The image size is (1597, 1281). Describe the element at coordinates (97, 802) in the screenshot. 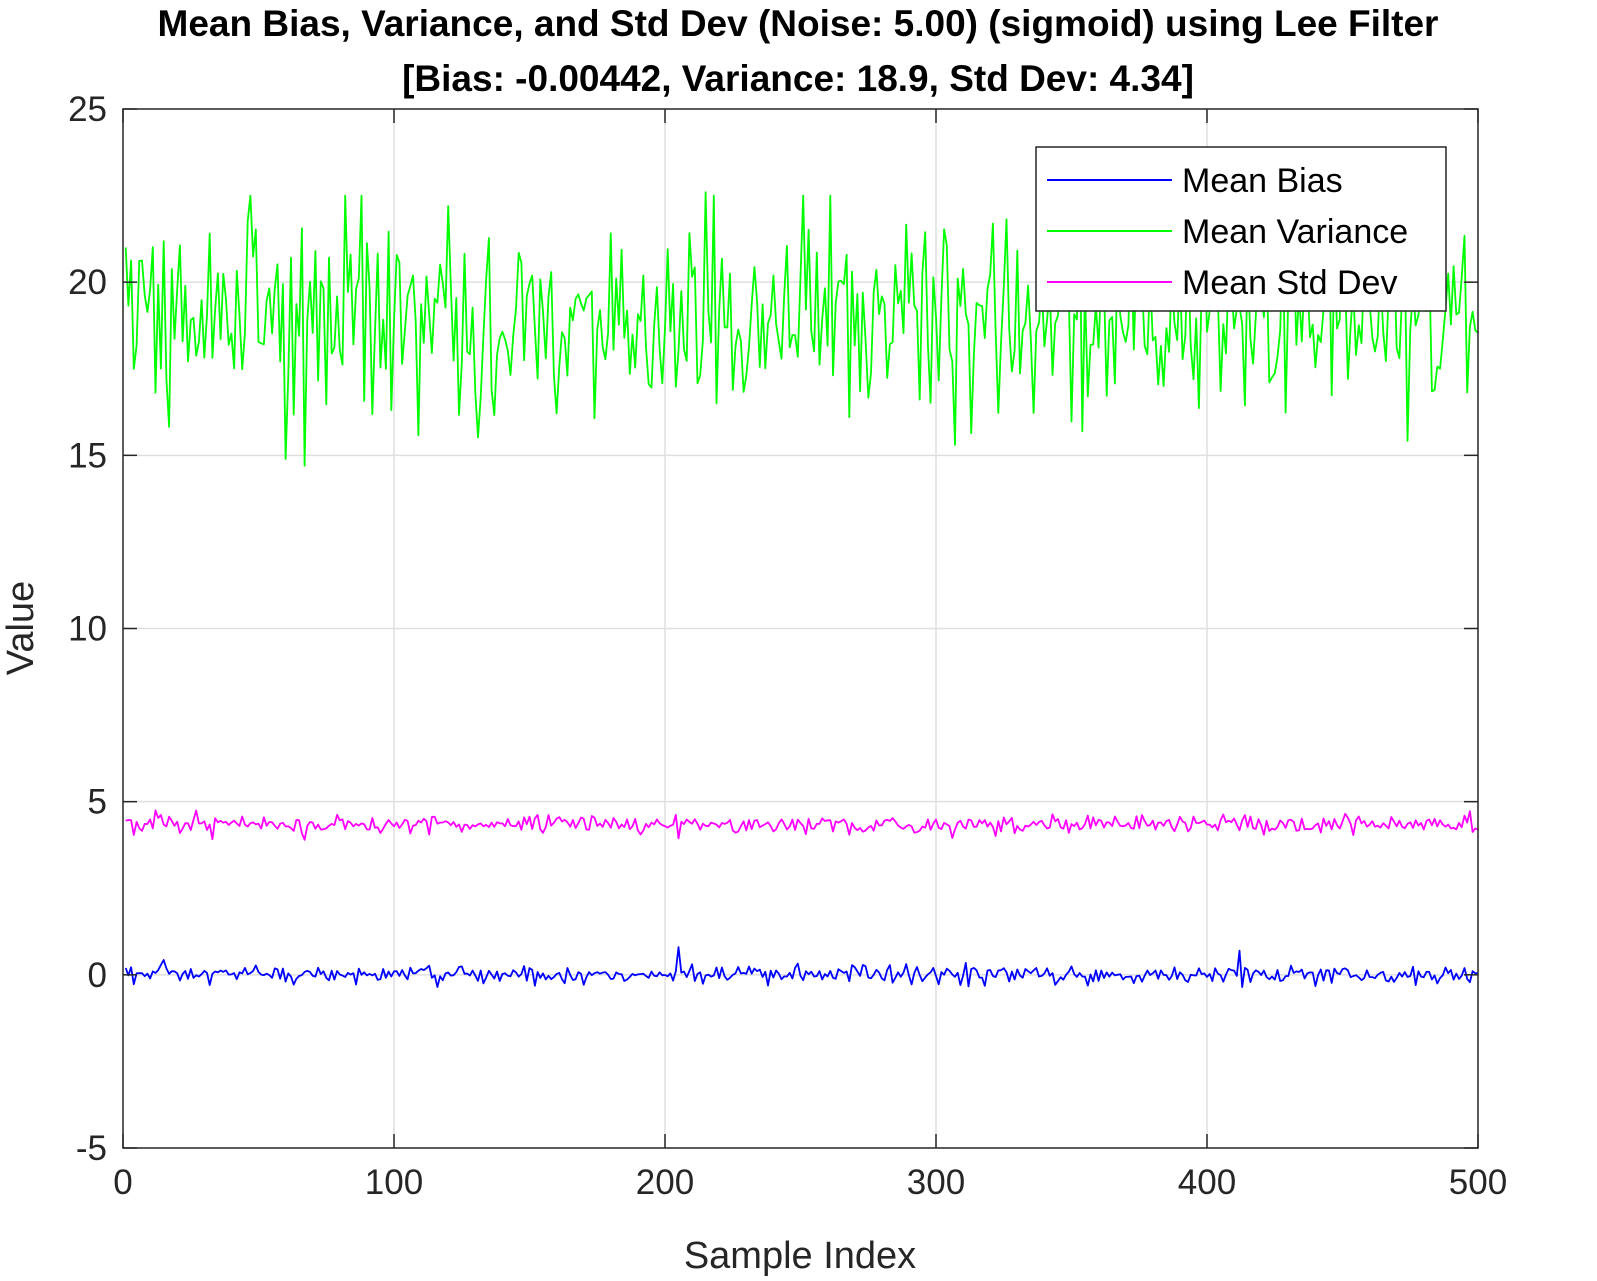

I see `y-tick-label: 5` at that location.